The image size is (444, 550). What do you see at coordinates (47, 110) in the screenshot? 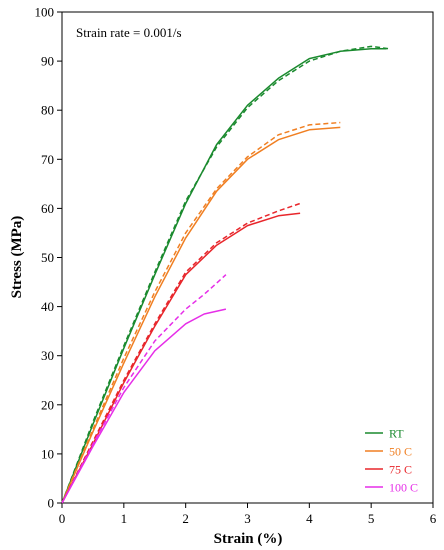
I see `y-tick-label: 80` at bounding box center [47, 110].